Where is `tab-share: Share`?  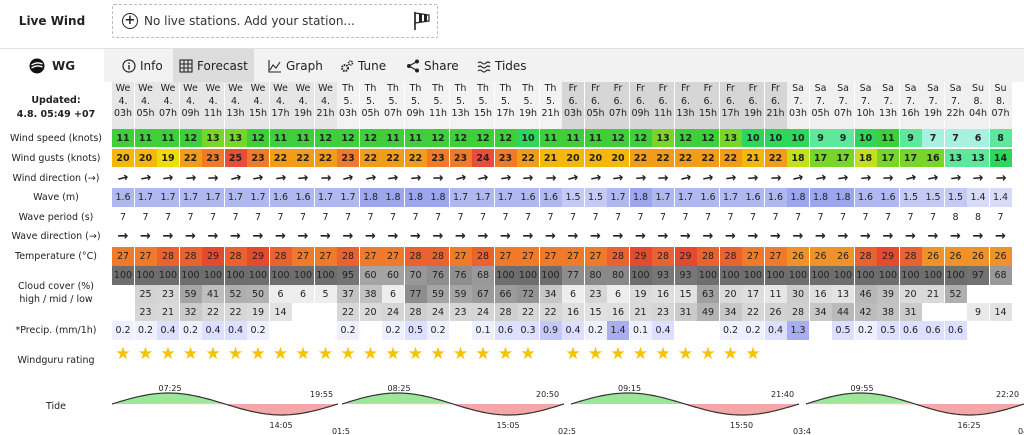
tab-share: Share is located at coordinates (432, 66).